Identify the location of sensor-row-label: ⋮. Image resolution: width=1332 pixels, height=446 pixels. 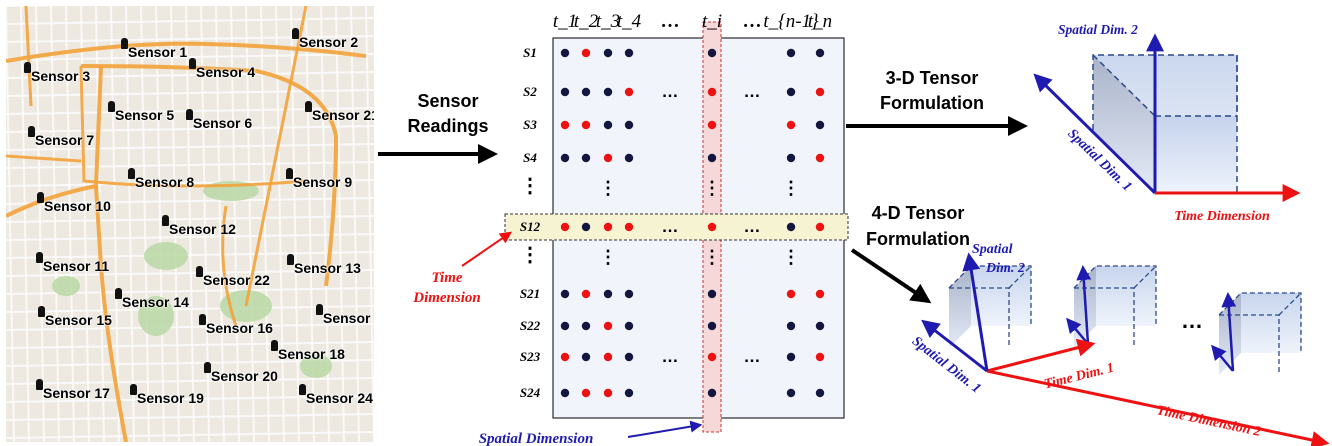
(530, 186).